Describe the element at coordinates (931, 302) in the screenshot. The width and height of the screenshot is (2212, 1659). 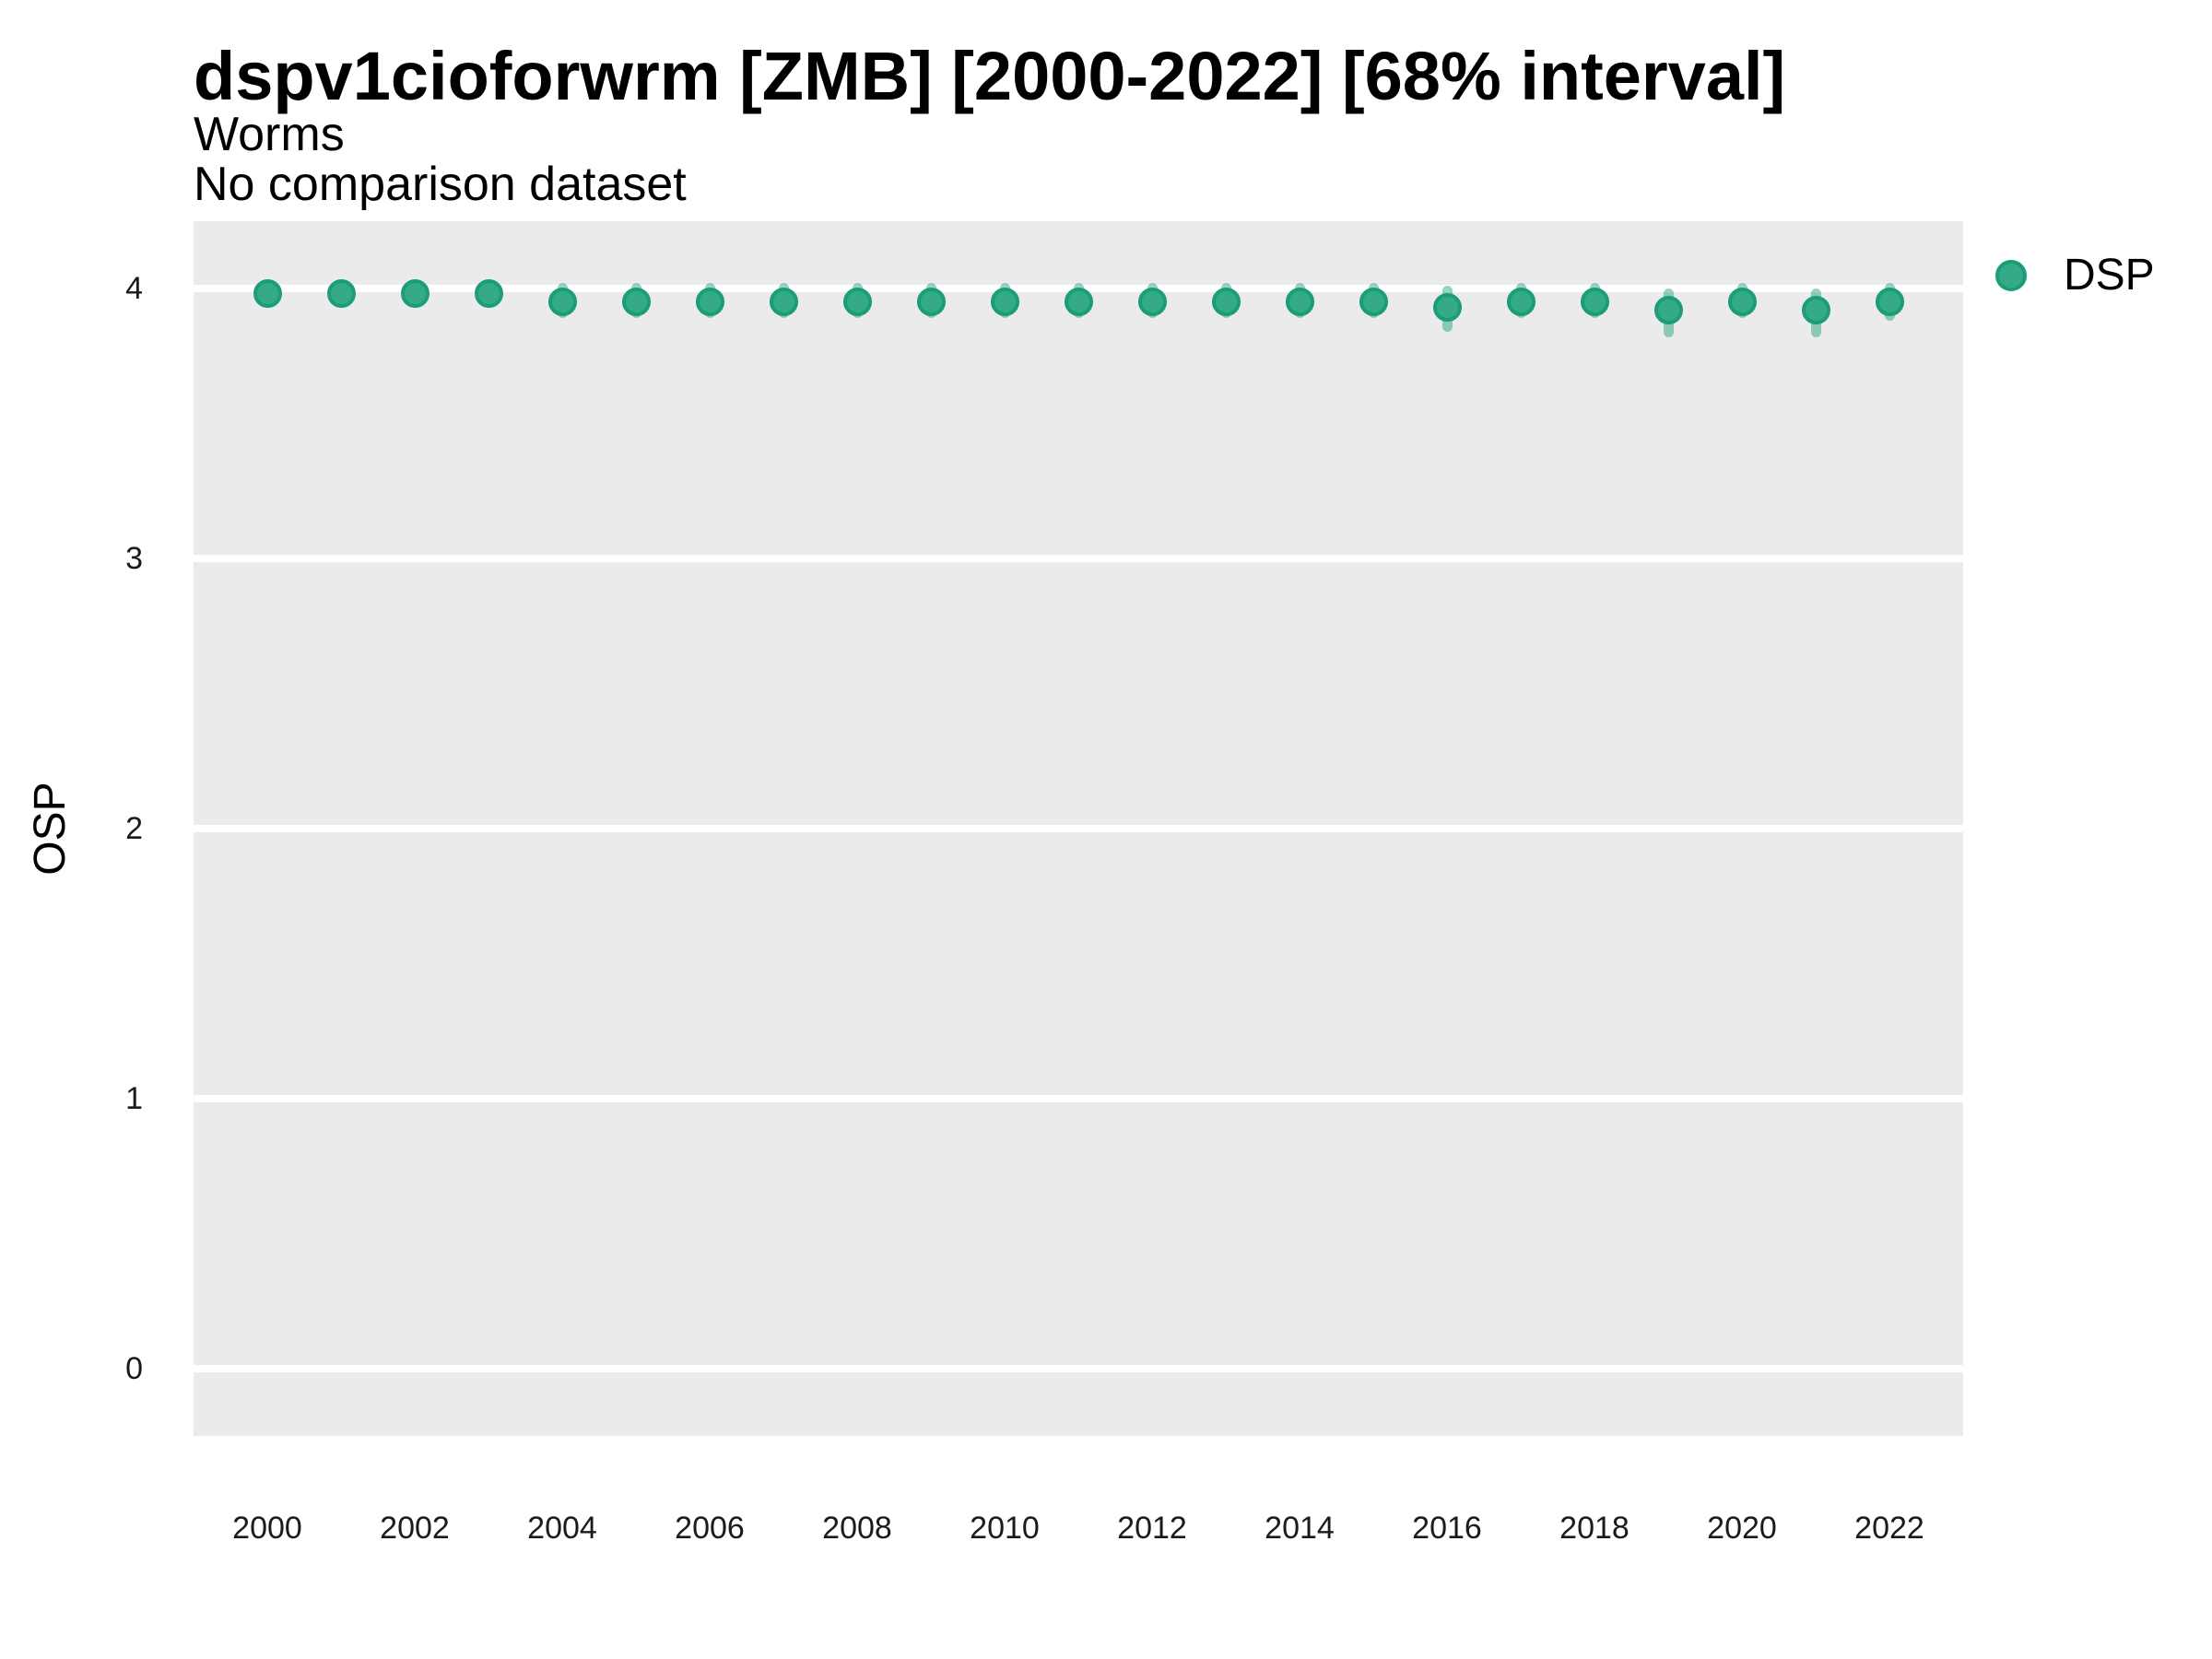
I see `data-point-2009` at that location.